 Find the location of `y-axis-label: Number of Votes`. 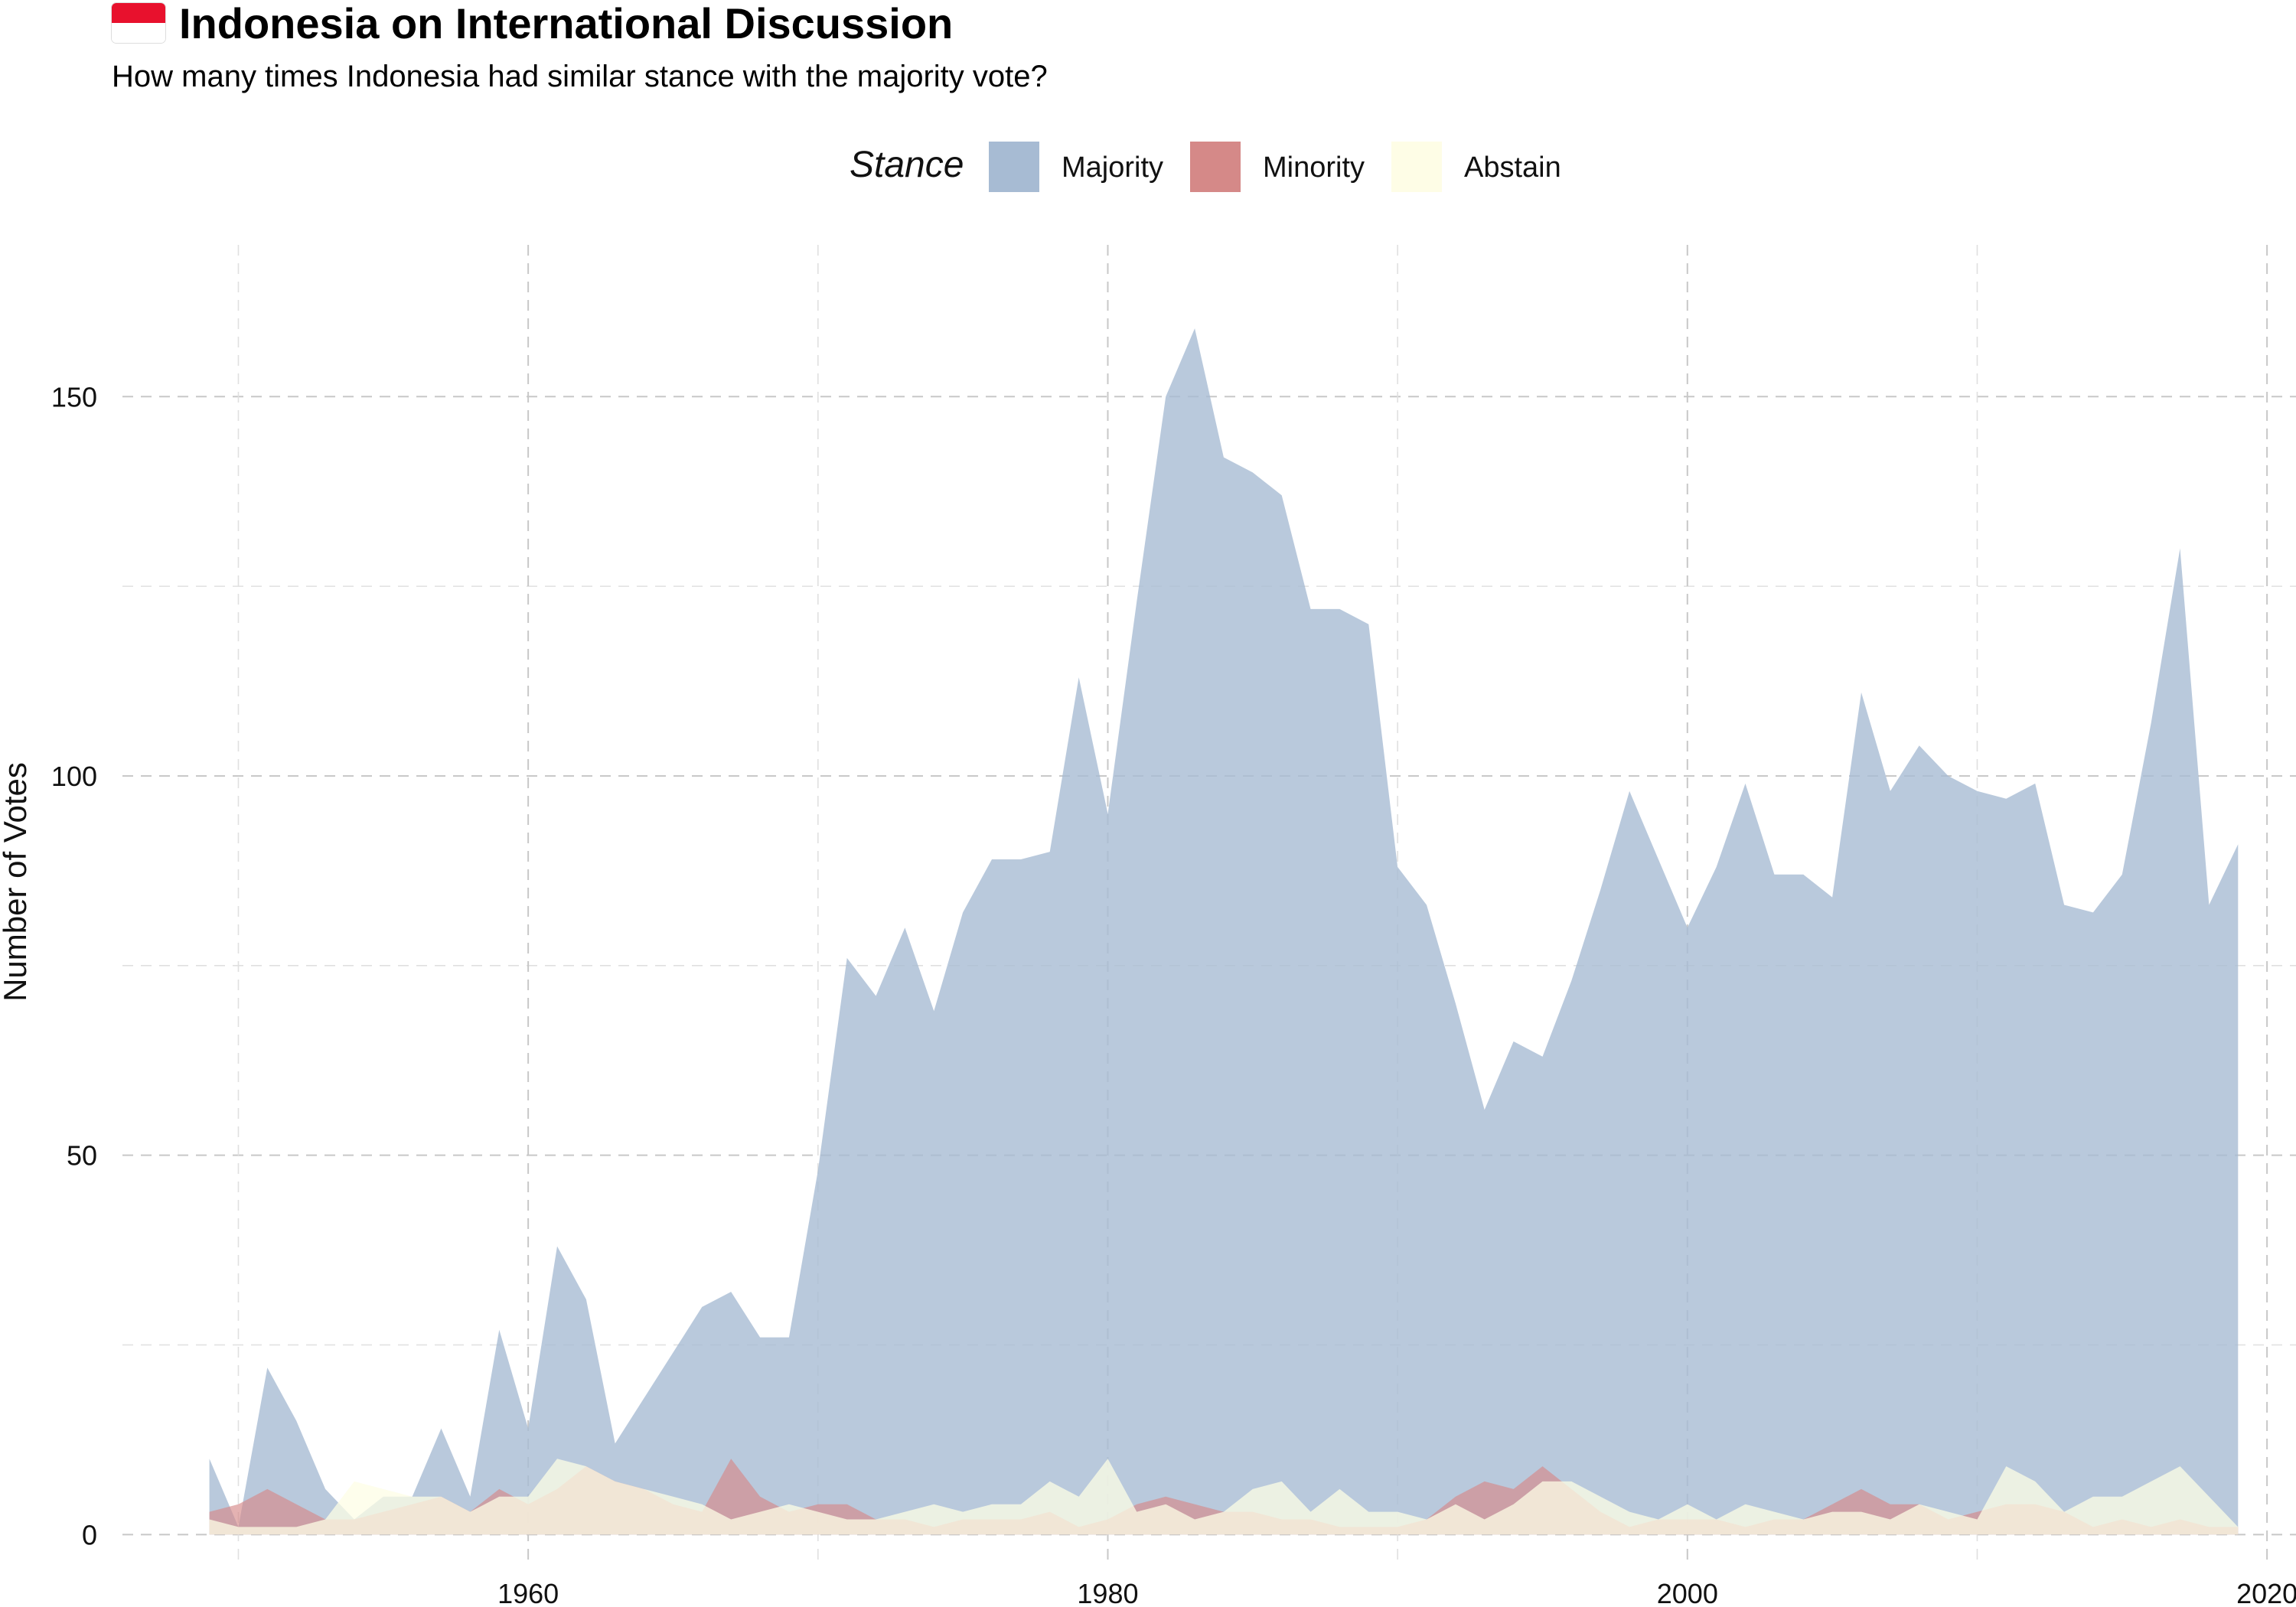

y-axis-label: Number of Votes is located at coordinates (16, 882).